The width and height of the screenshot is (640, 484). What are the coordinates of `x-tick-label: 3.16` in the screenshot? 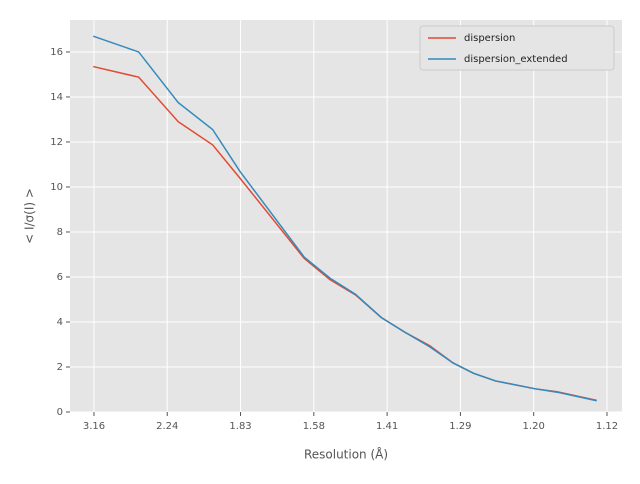 It's located at (94, 426).